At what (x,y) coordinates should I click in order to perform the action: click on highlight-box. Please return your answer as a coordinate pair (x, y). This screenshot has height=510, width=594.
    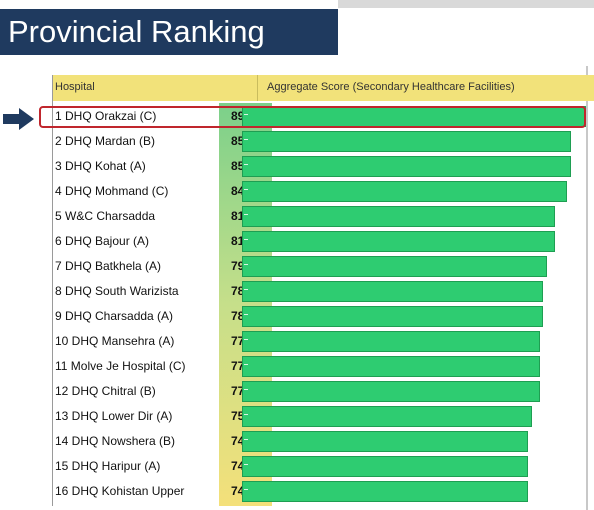
    Looking at the image, I should click on (312, 117).